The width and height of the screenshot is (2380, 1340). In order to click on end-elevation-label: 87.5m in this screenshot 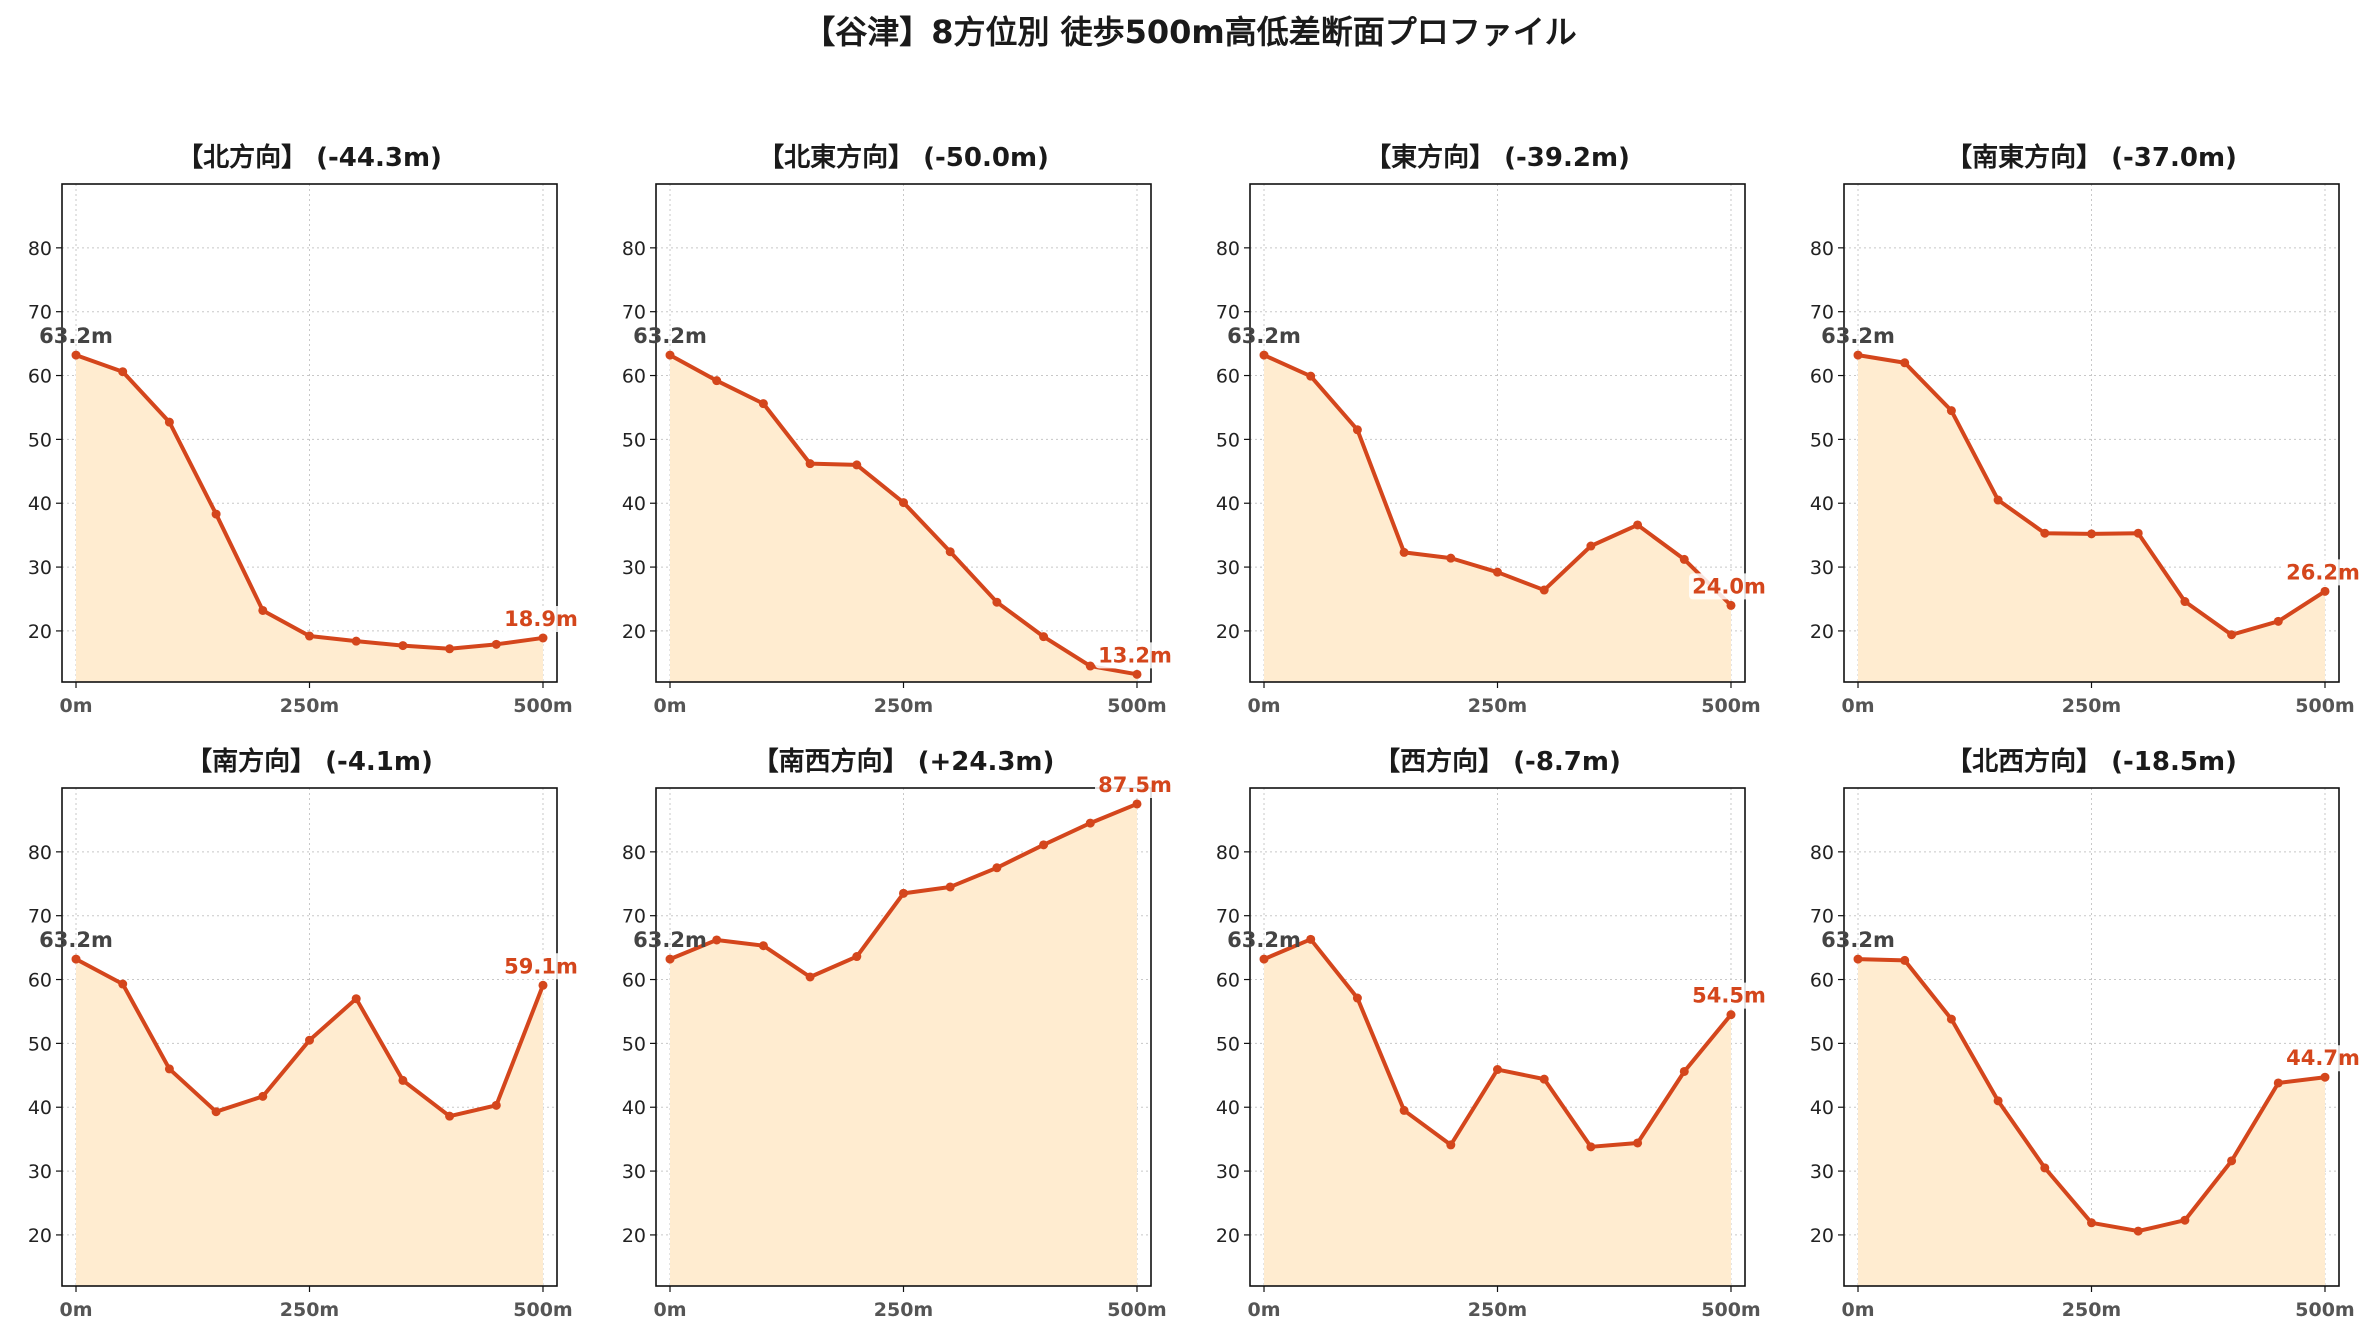, I will do `click(1135, 785)`.